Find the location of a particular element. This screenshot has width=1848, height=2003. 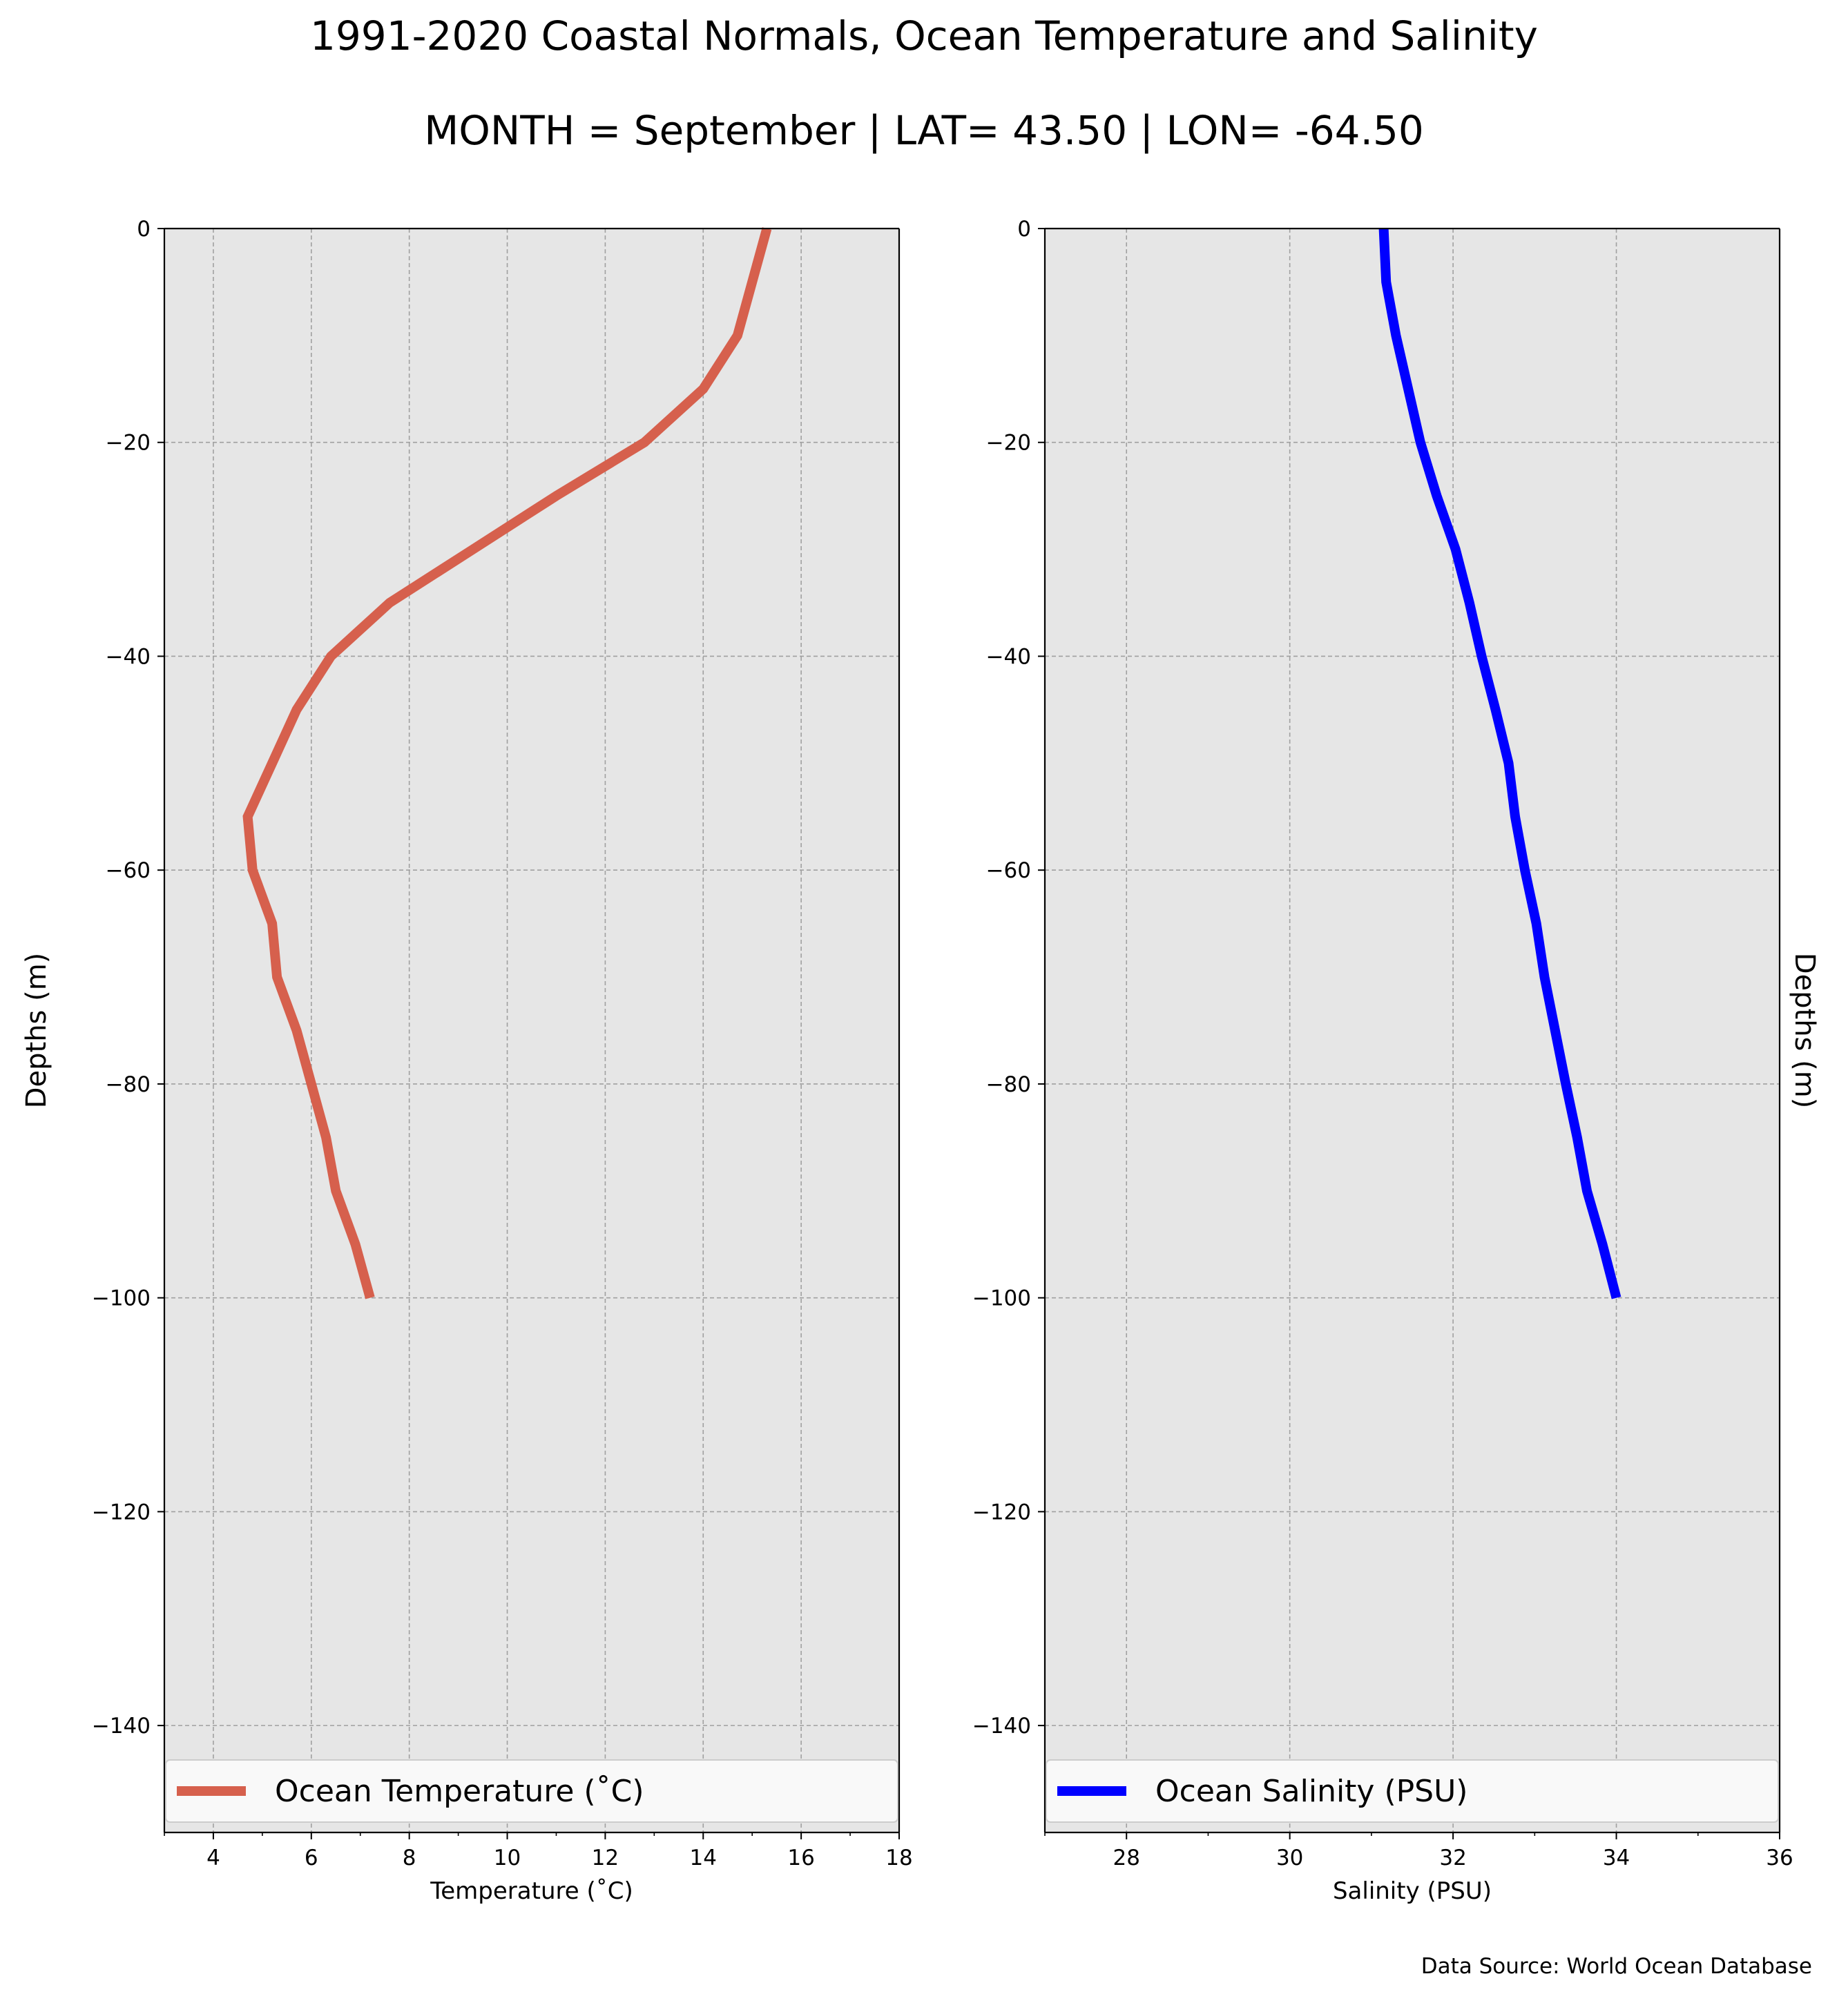

temperature-x-axis-label: Temperature (˚C) is located at coordinates (531, 1891).